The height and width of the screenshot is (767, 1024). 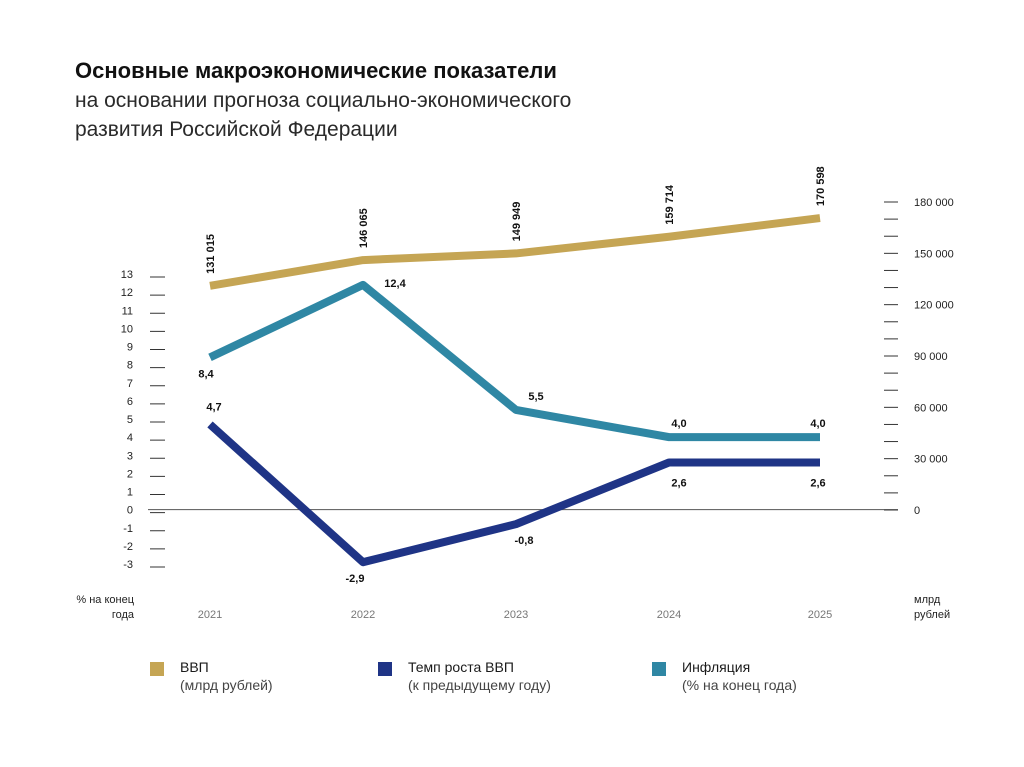 I want to click on right-axis-tick-label: 180 000, so click(x=934, y=203).